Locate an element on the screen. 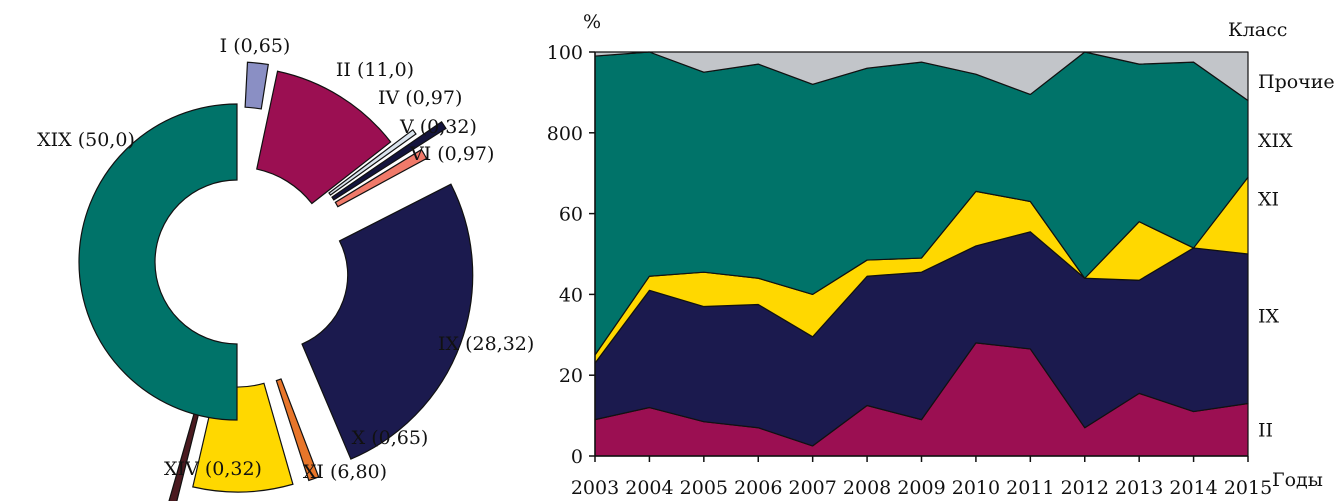  donut-slice-label: VI (0,97) is located at coordinates (451, 154).